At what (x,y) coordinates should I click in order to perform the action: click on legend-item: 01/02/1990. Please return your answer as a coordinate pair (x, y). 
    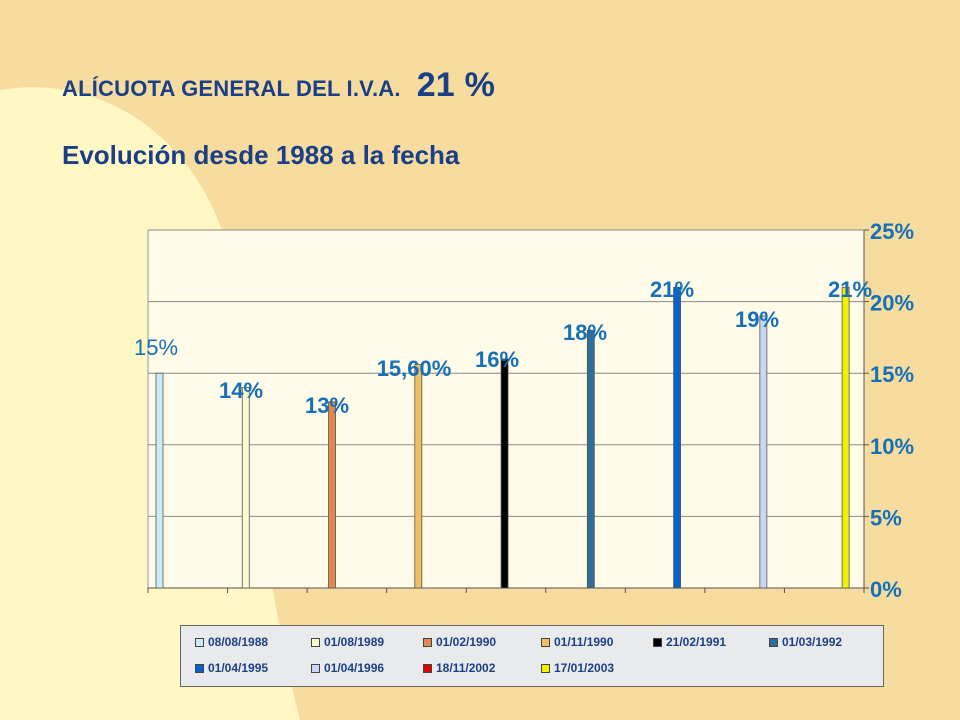
    Looking at the image, I should click on (459, 642).